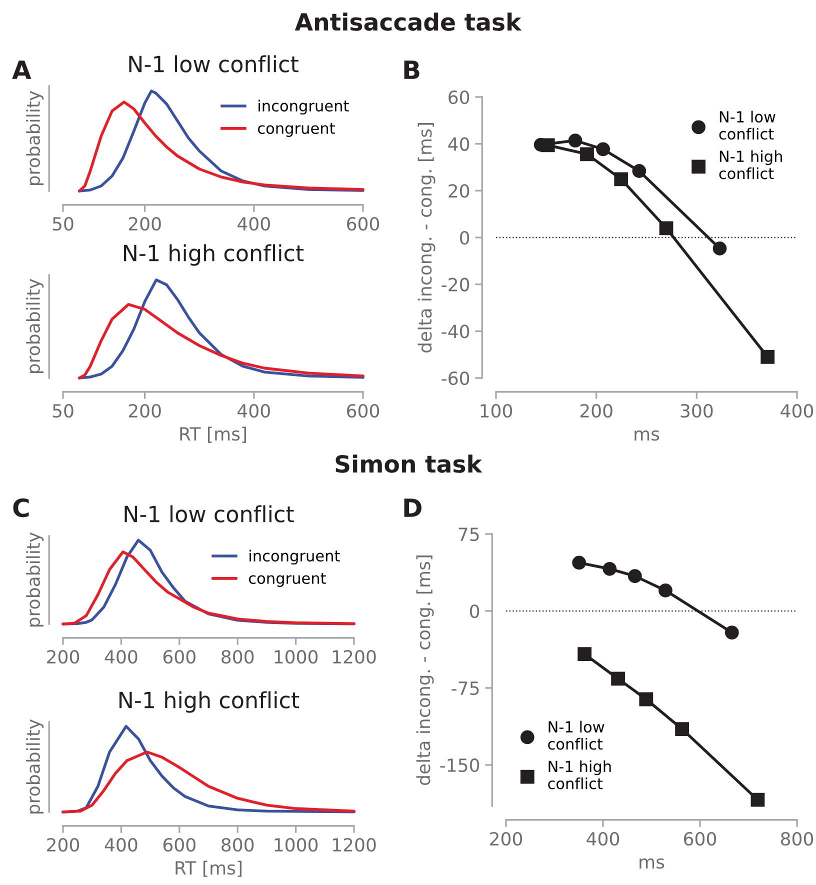  Describe the element at coordinates (460, 765) in the screenshot. I see `y-tick-label: -150` at that location.